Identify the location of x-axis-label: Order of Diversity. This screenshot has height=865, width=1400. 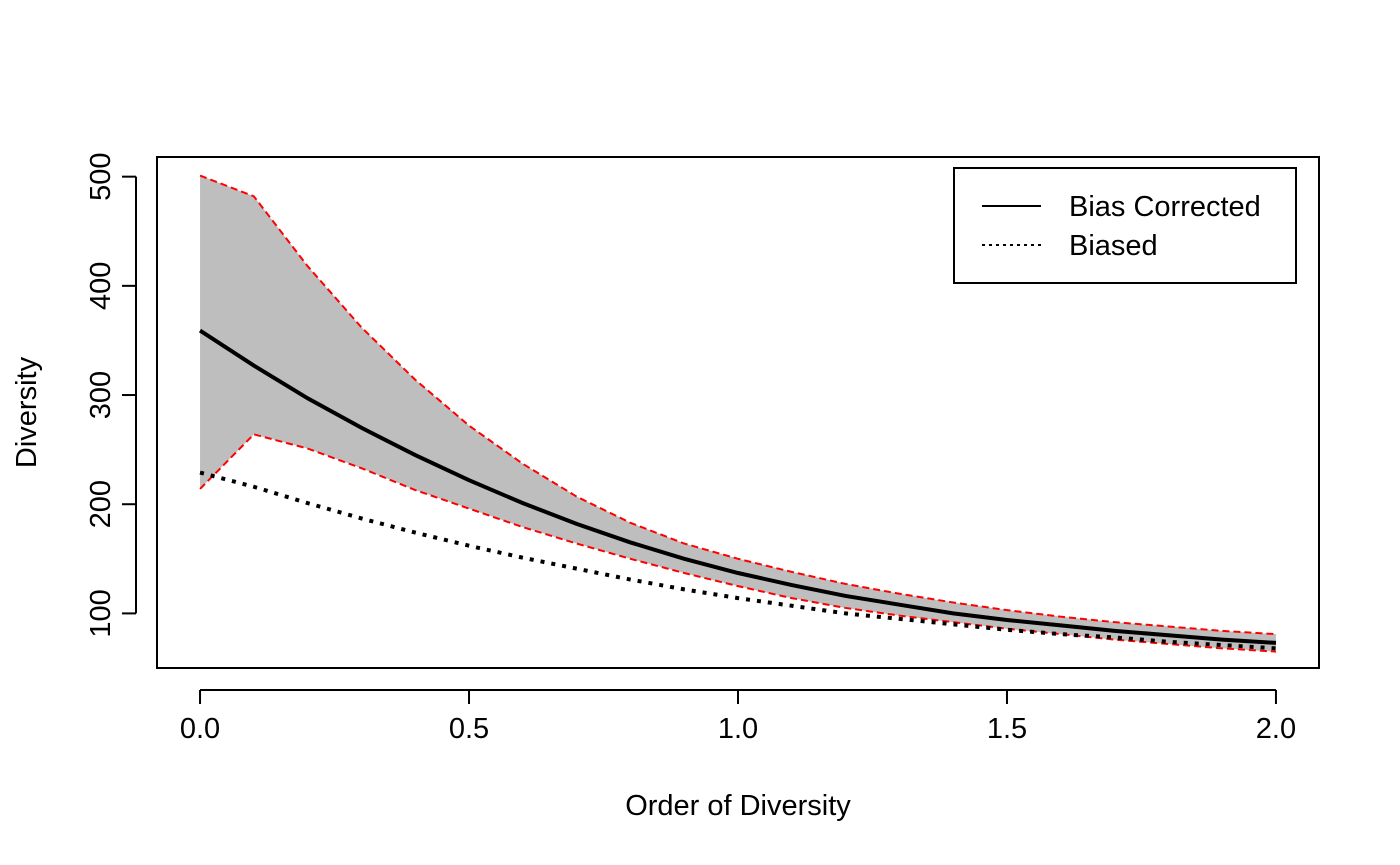
(738, 806).